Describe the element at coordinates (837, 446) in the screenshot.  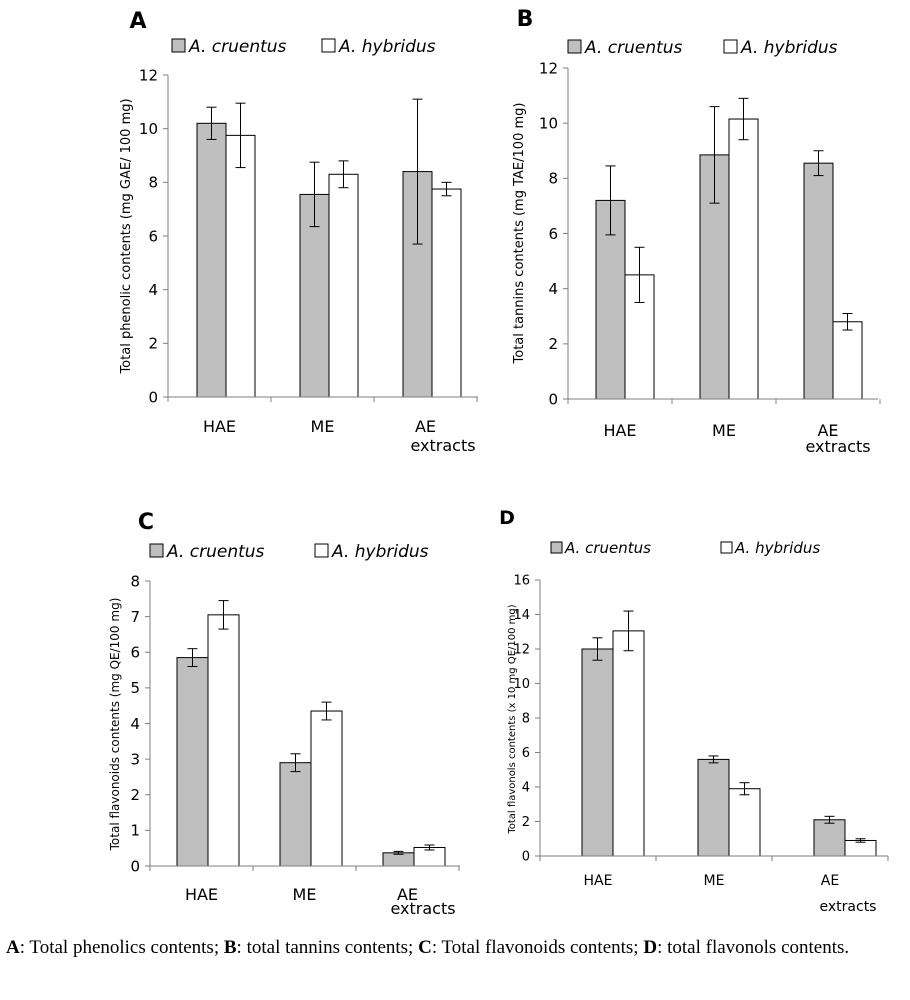
I see `chart-b-x-axis-label: extracts` at that location.